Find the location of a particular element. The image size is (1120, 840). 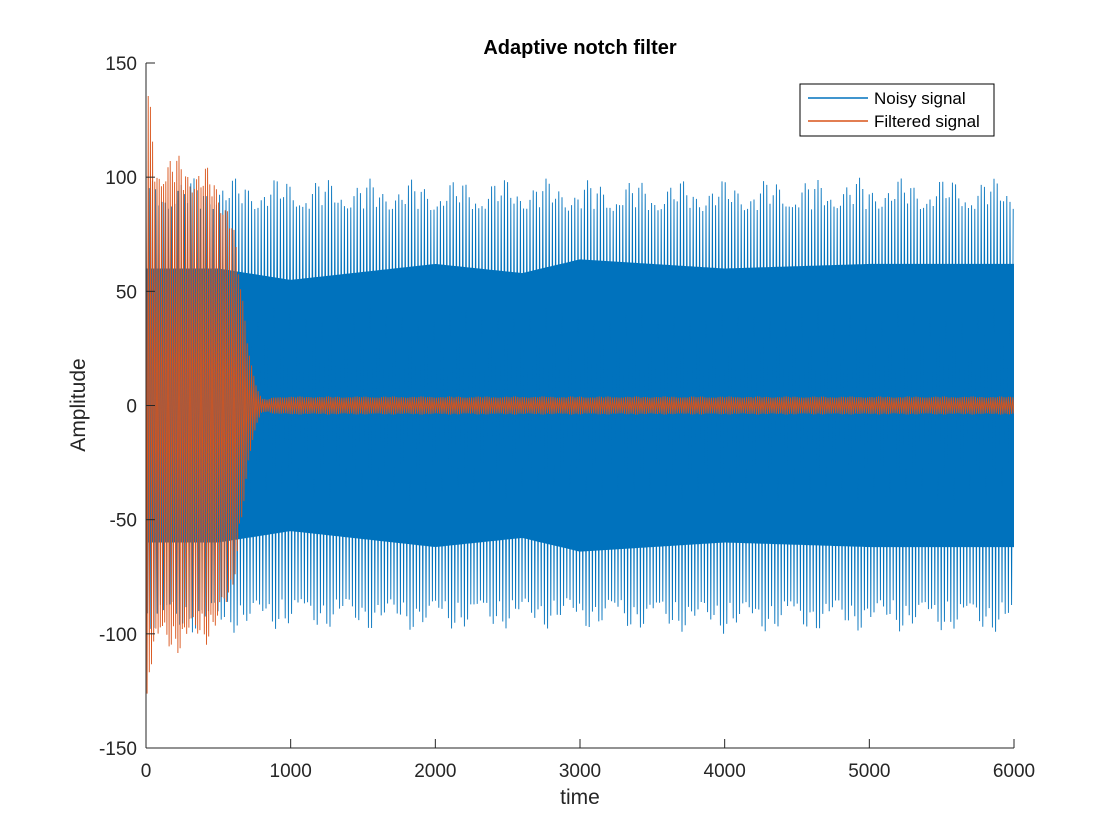

legend-label-noisy: Noisy signal is located at coordinates (920, 98).